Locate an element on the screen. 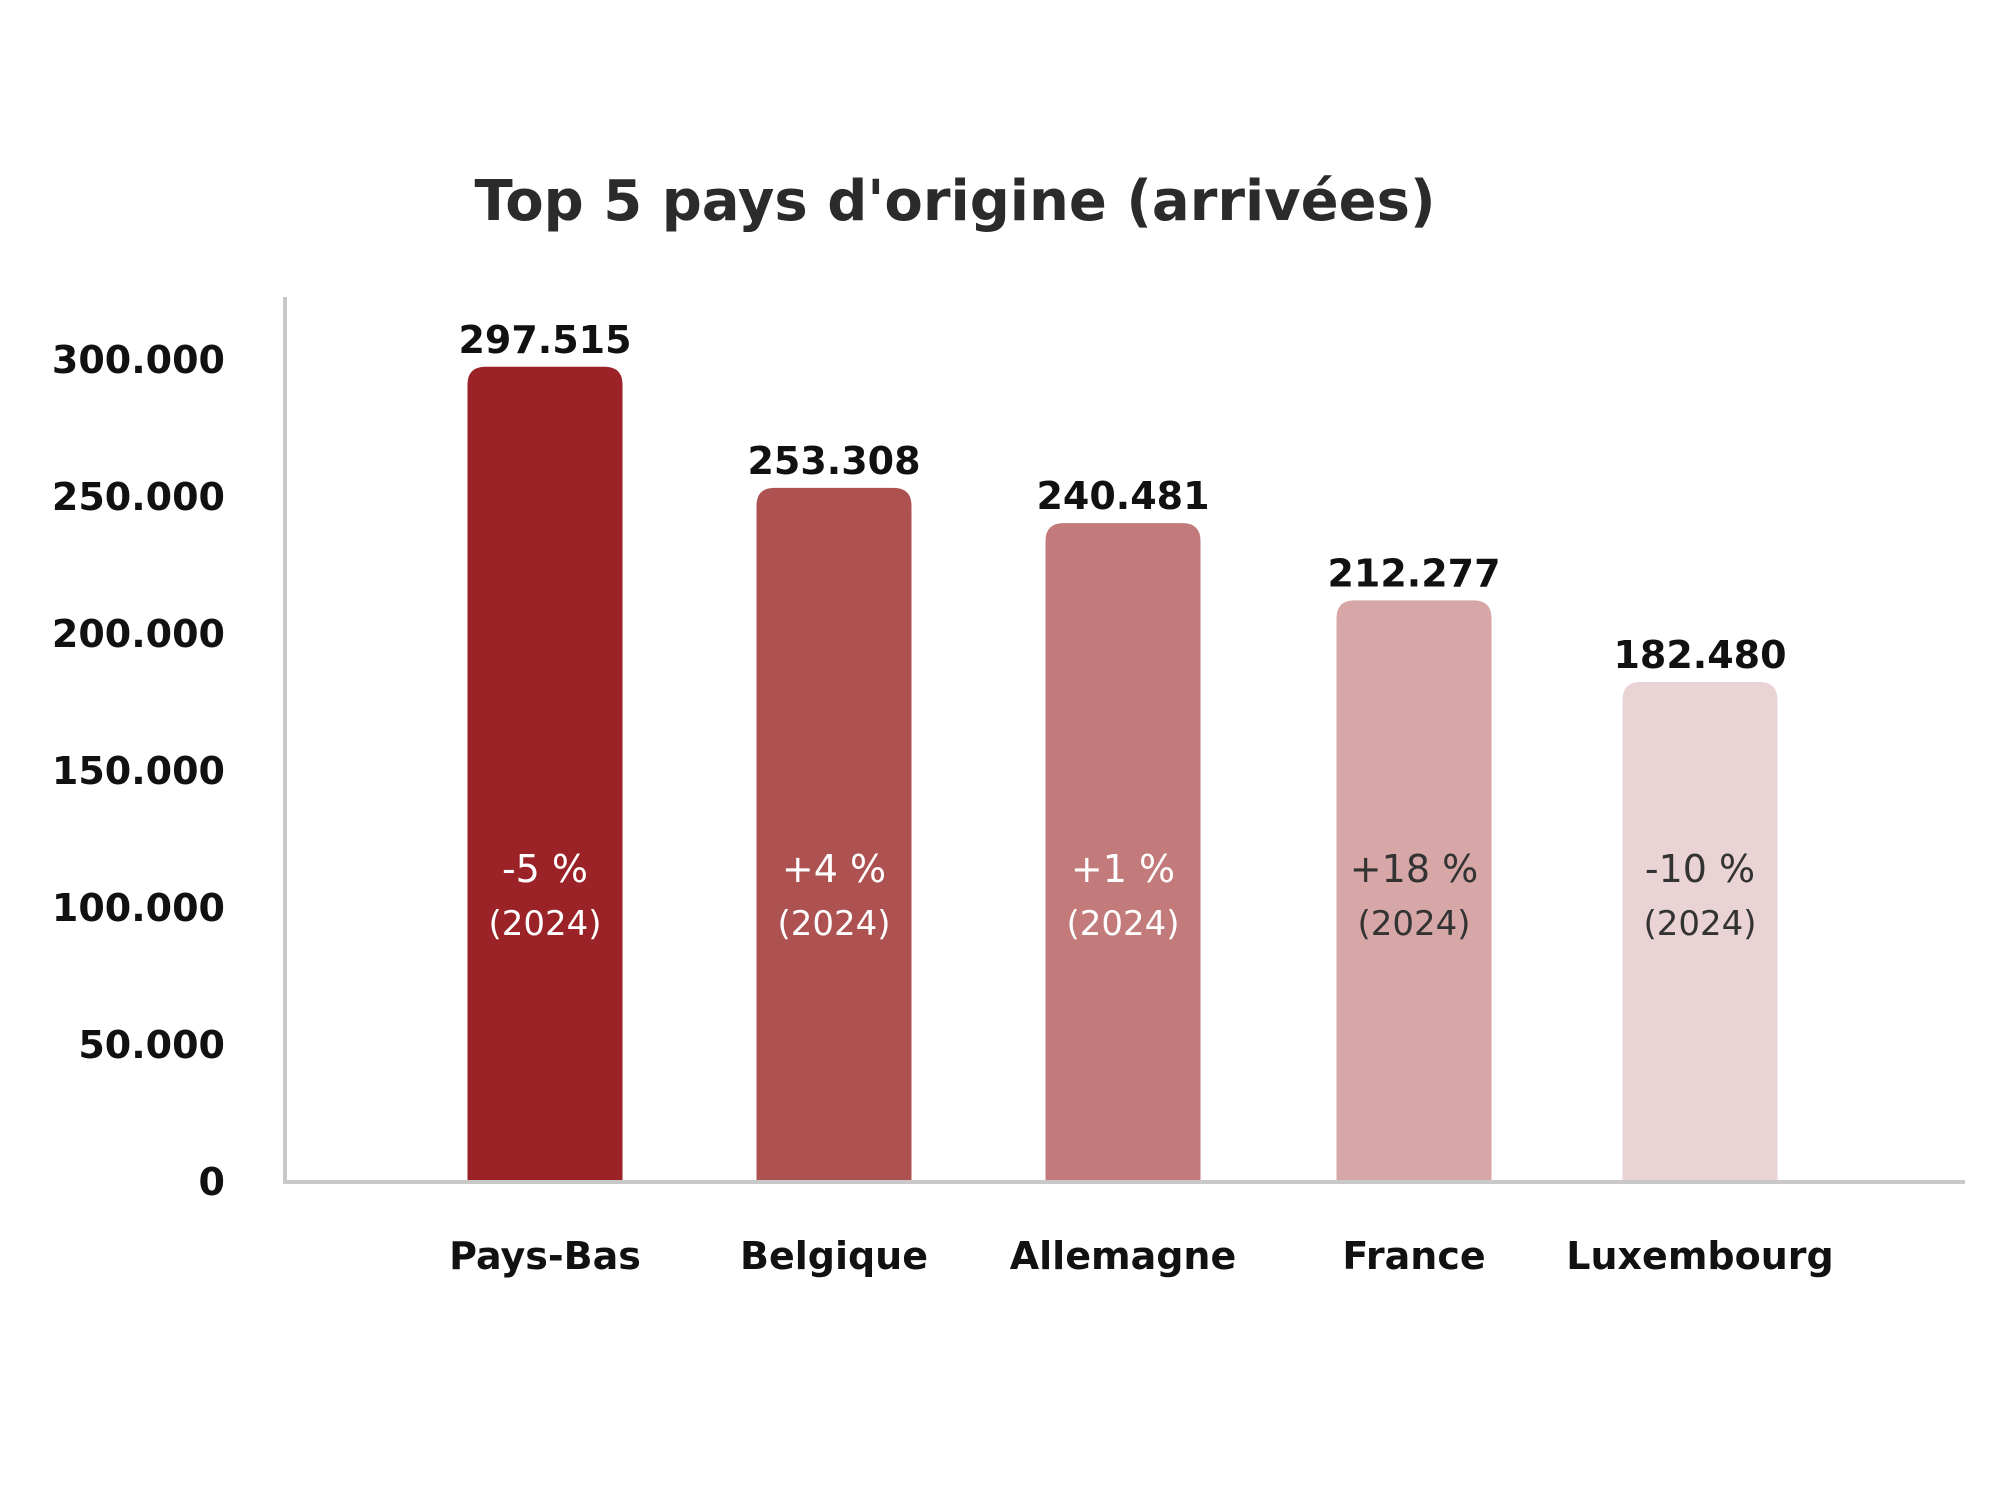 The height and width of the screenshot is (1500, 2000). x-tick-label: Belgique is located at coordinates (834, 1256).